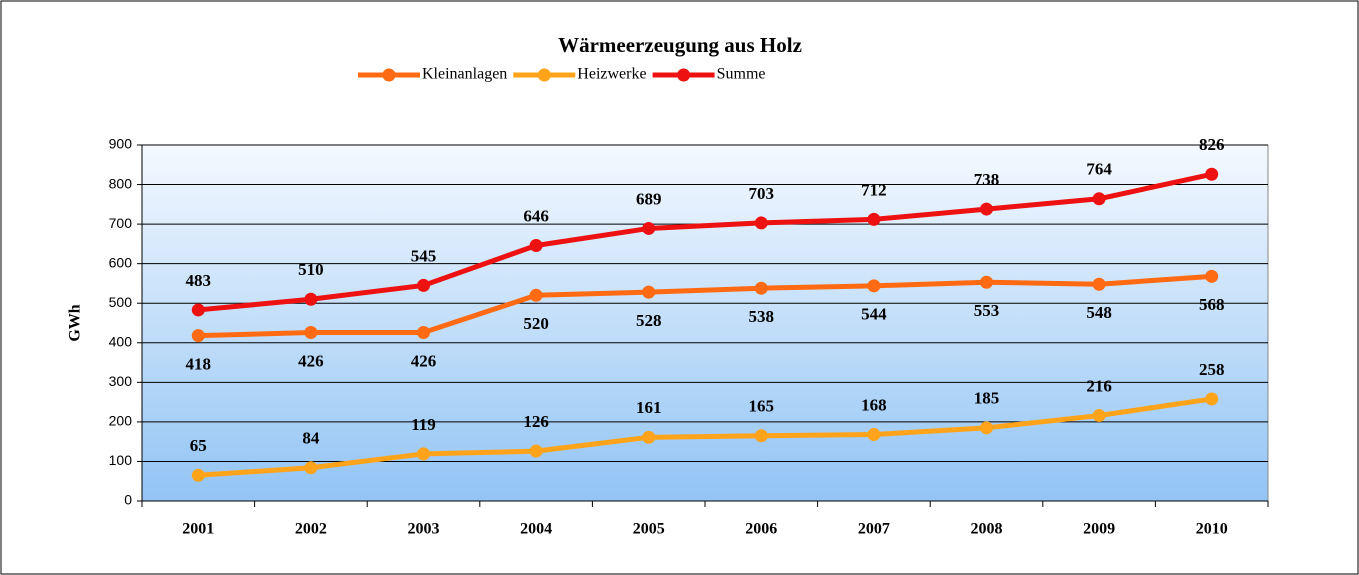 Image resolution: width=1359 pixels, height=575 pixels. I want to click on y-tick-label: 900, so click(121, 144).